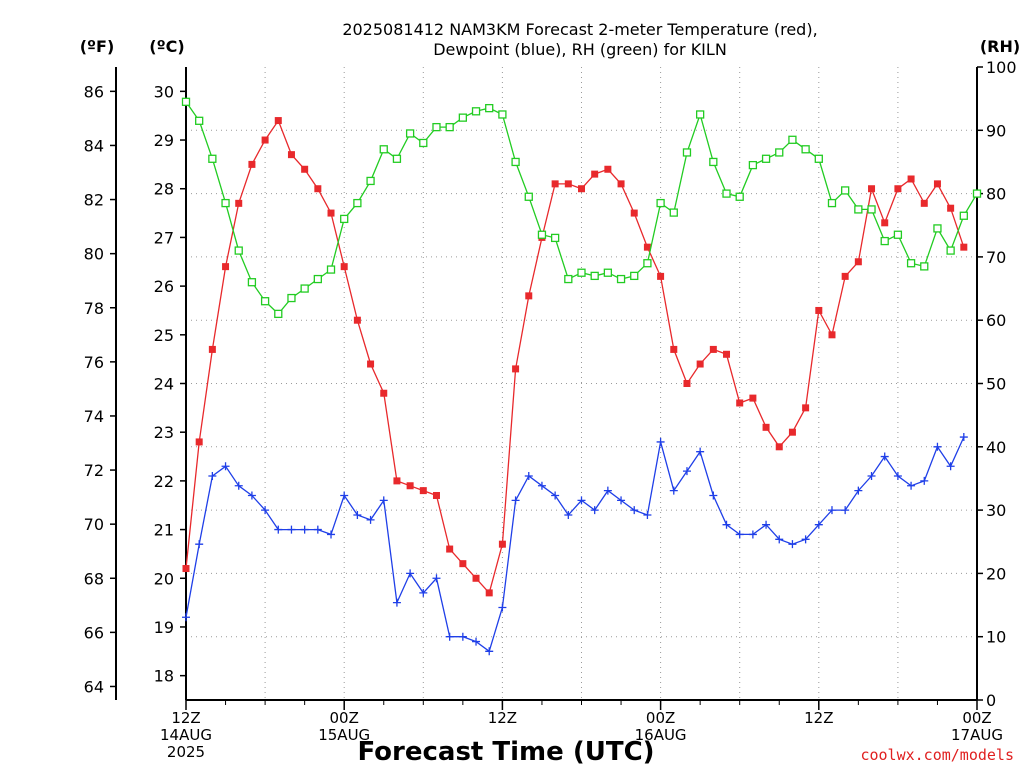 This screenshot has width=1024, height=768. I want to click on fahrenheit-tick-label: 74, so click(94, 416).